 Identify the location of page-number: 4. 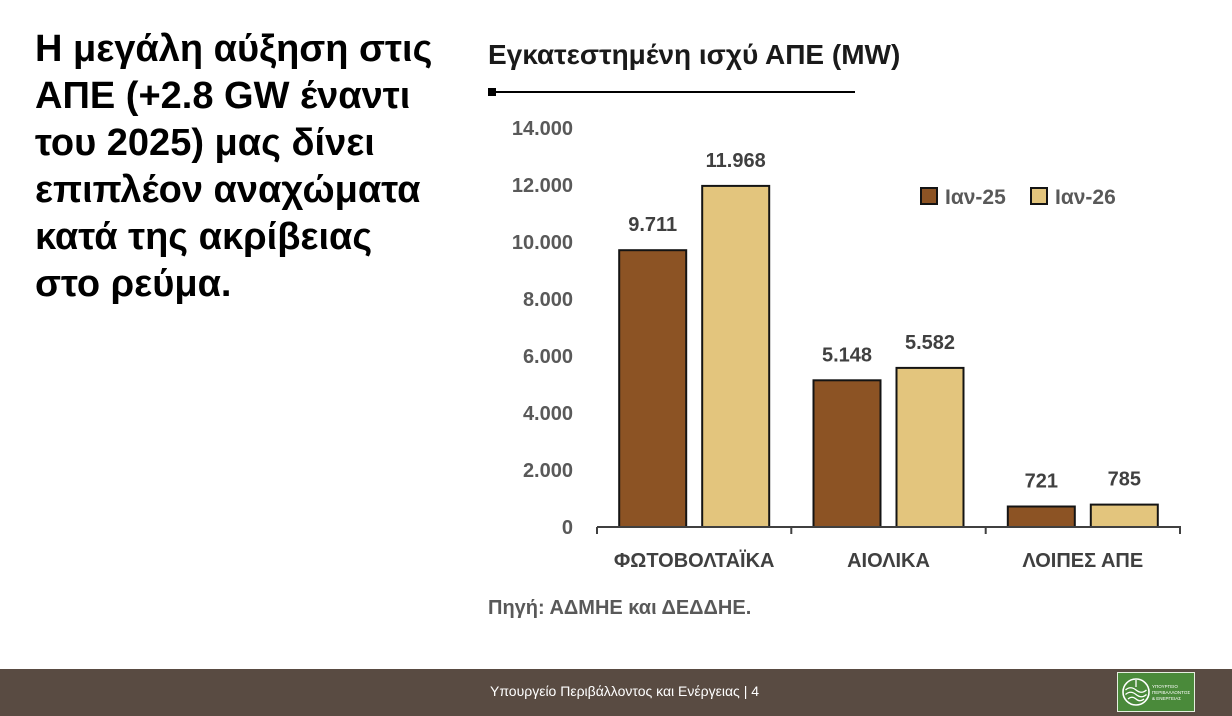
(755, 691).